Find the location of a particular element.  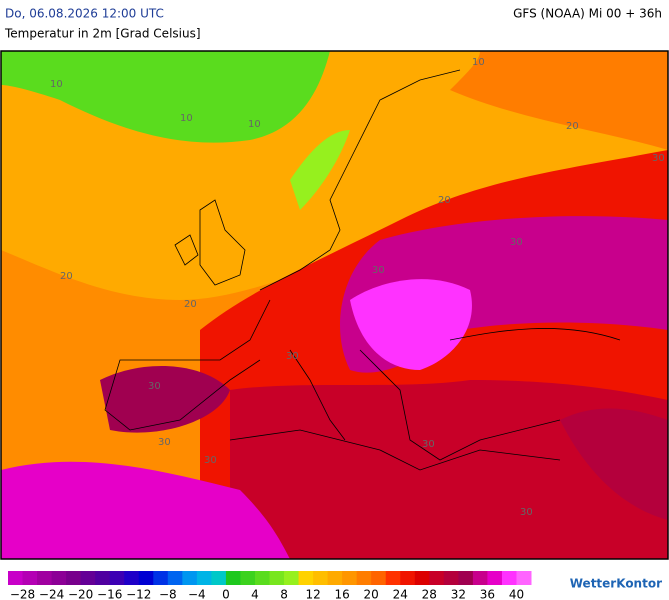

legend-tick-label: 40 is located at coordinates (516, 594).